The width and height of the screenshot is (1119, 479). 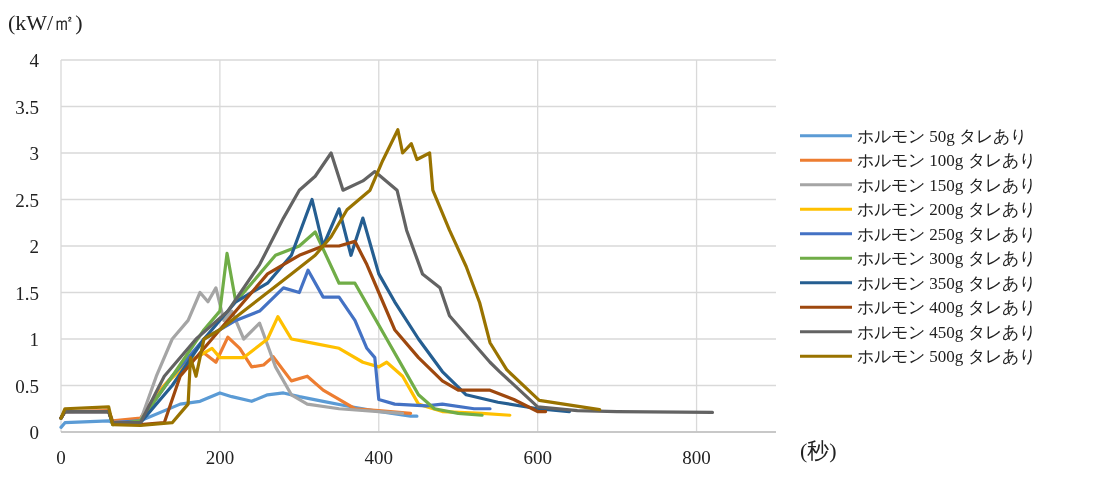 What do you see at coordinates (946, 161) in the screenshot?
I see `legend-label: ホルモン 100g タレあり` at bounding box center [946, 161].